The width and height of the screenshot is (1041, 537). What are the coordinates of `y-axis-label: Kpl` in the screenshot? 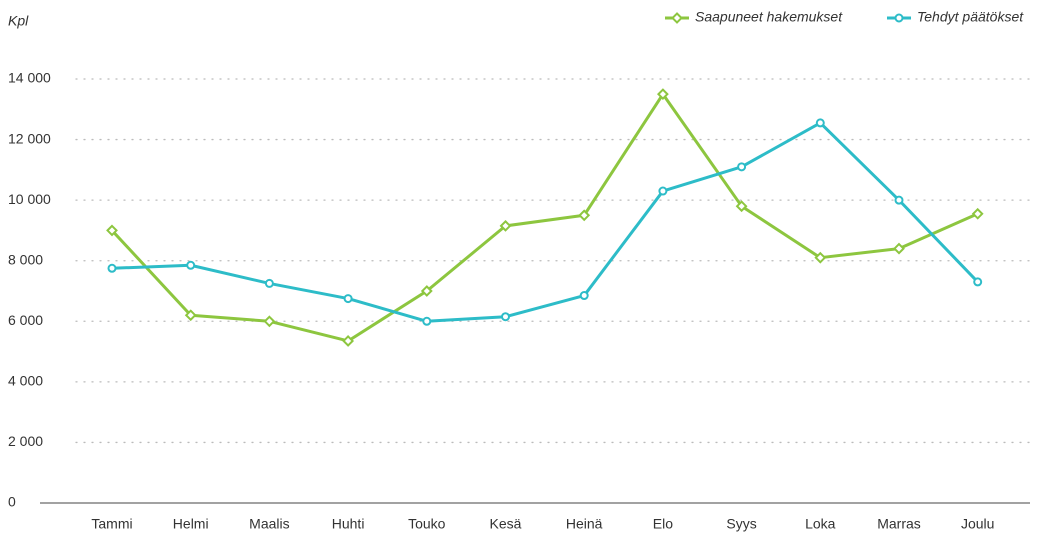 It's located at (18, 21).